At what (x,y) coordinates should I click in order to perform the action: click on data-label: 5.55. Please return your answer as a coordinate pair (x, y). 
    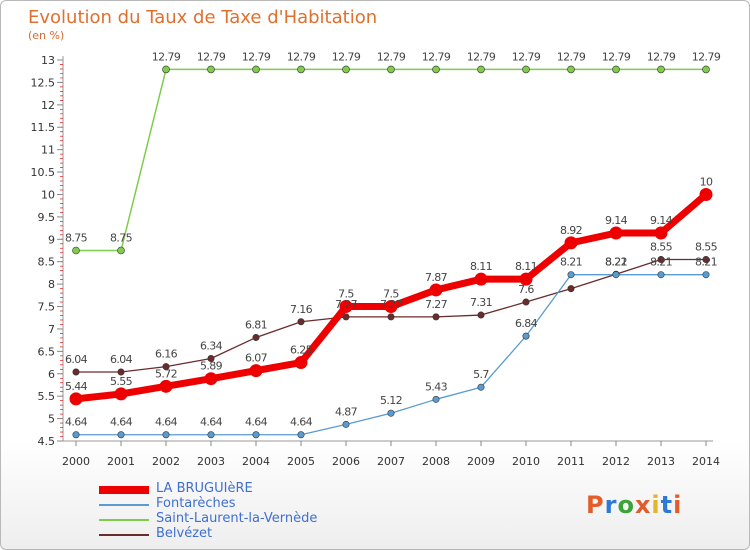
    Looking at the image, I should click on (121, 381).